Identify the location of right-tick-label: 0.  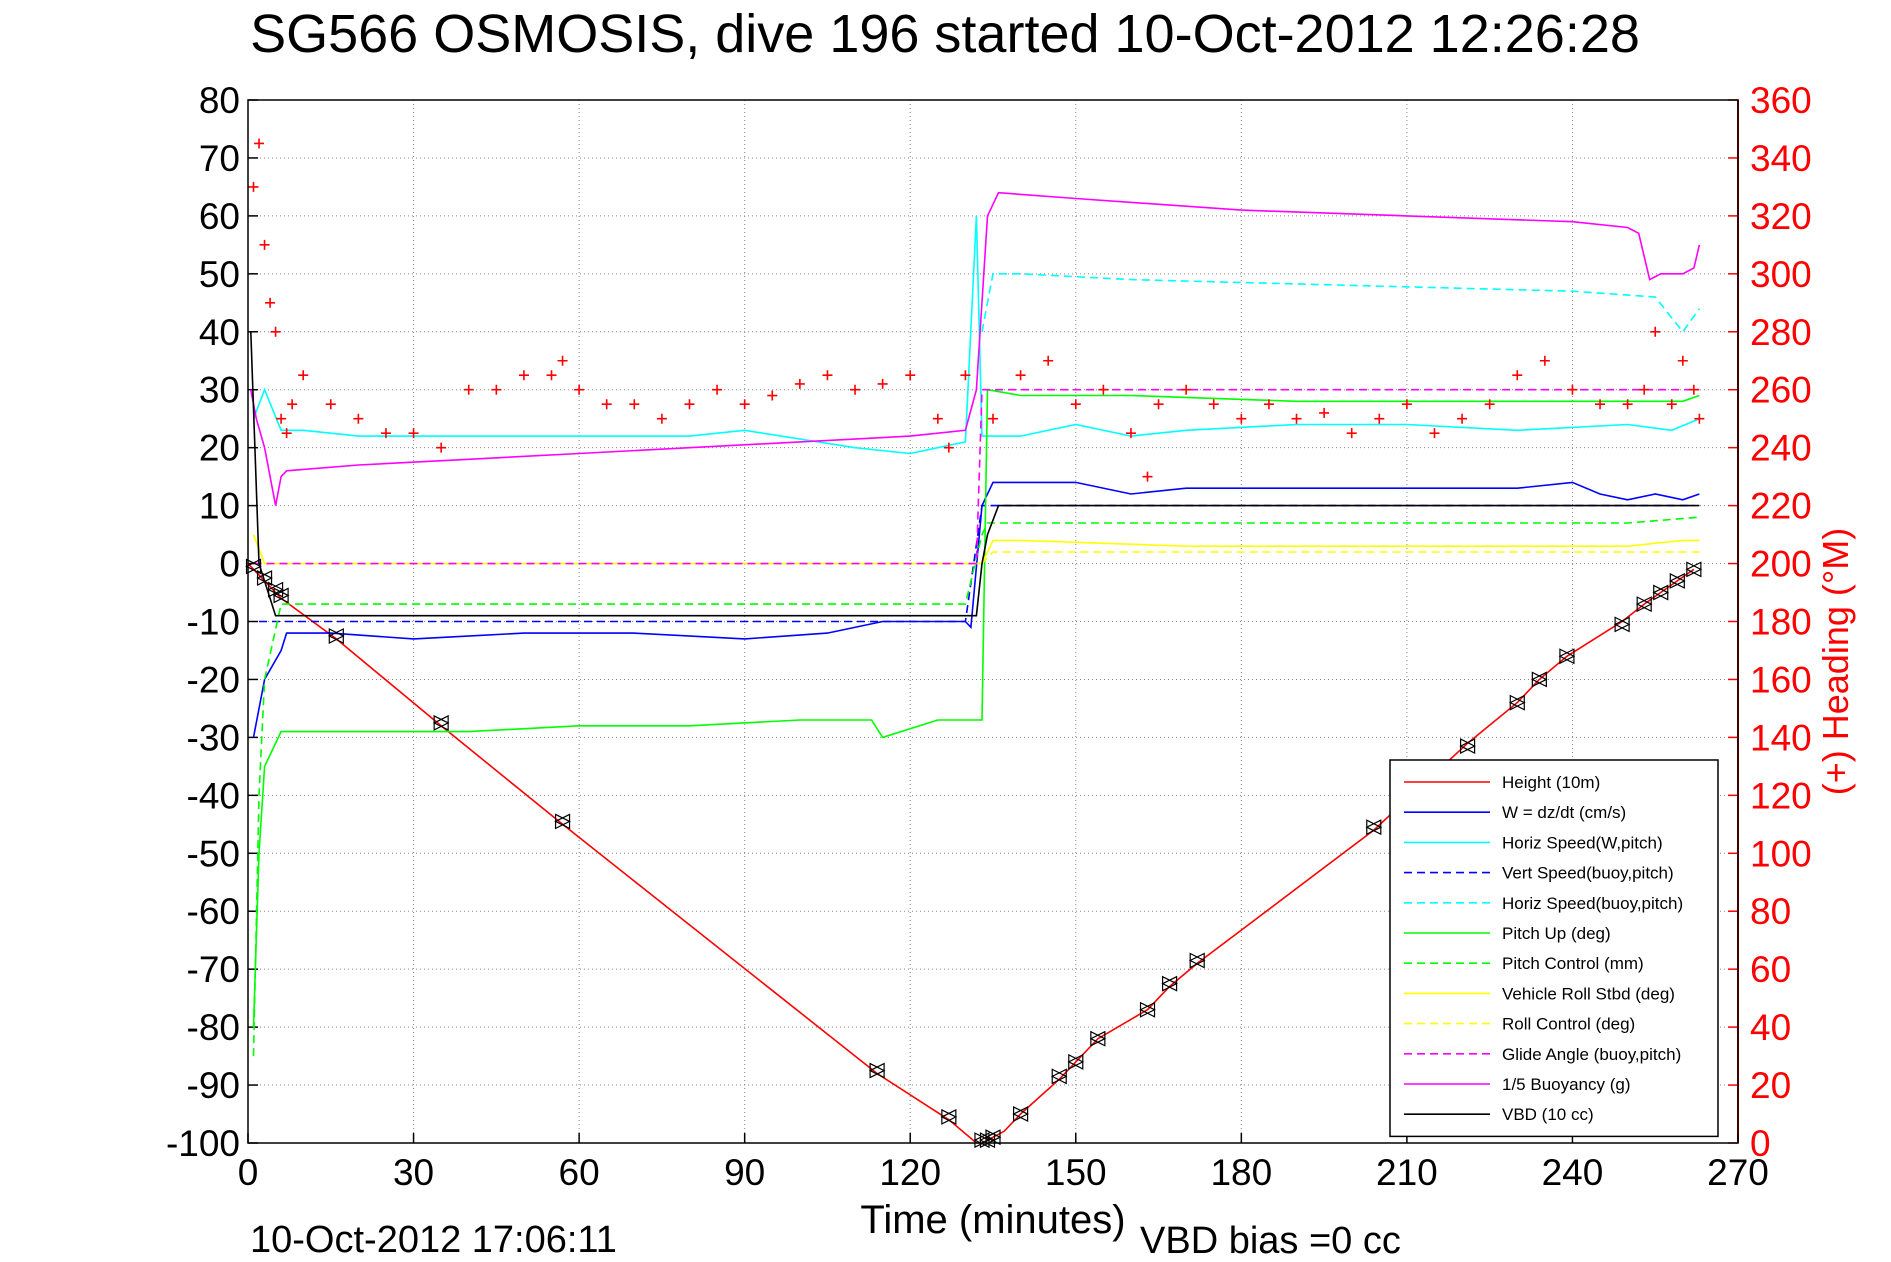
(1760, 1143).